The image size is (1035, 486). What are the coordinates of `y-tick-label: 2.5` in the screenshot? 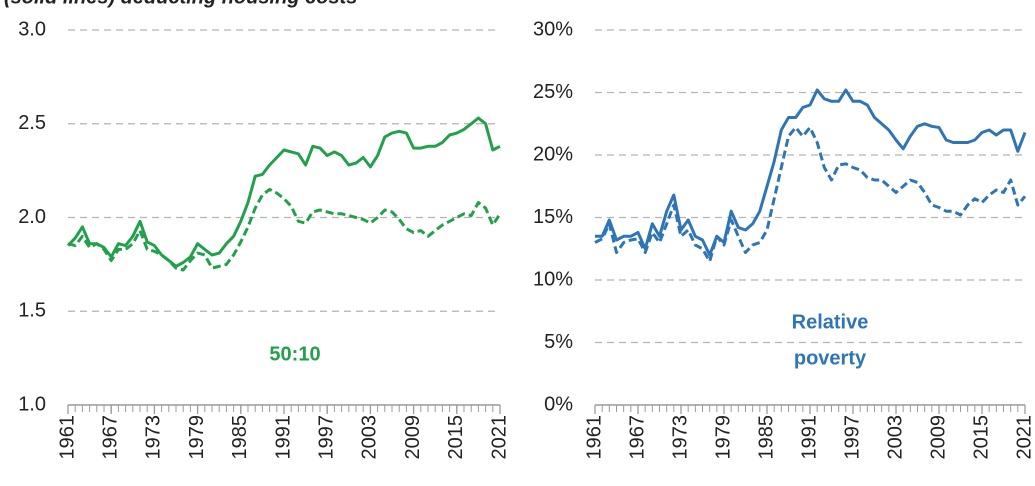 It's located at (32, 123).